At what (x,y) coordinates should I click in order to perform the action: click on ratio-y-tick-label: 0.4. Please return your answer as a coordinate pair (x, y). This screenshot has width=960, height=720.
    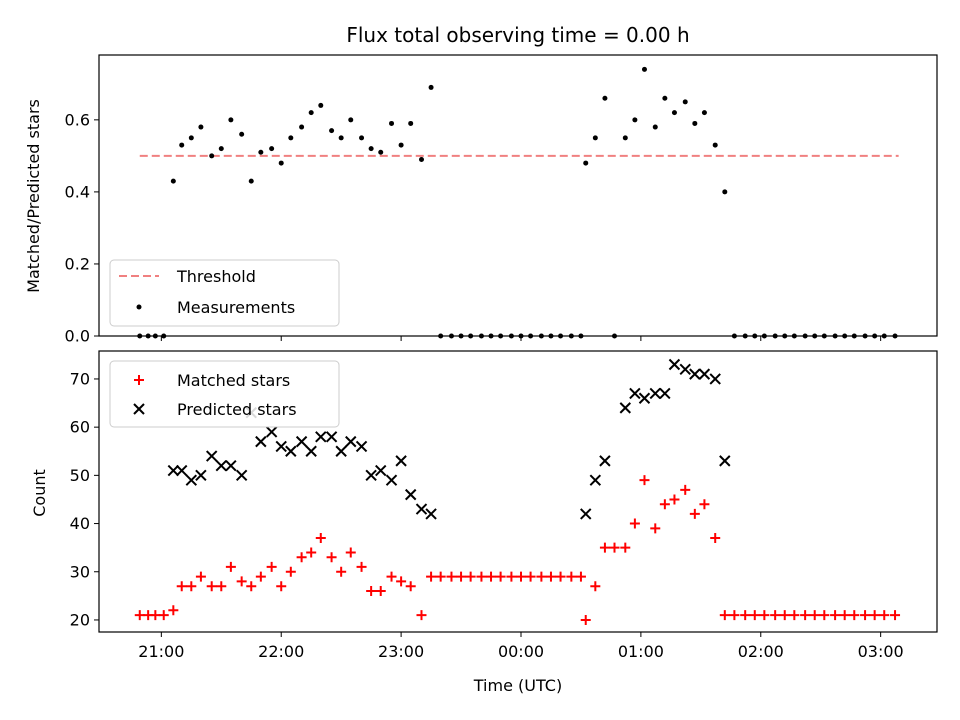
    Looking at the image, I should click on (77, 191).